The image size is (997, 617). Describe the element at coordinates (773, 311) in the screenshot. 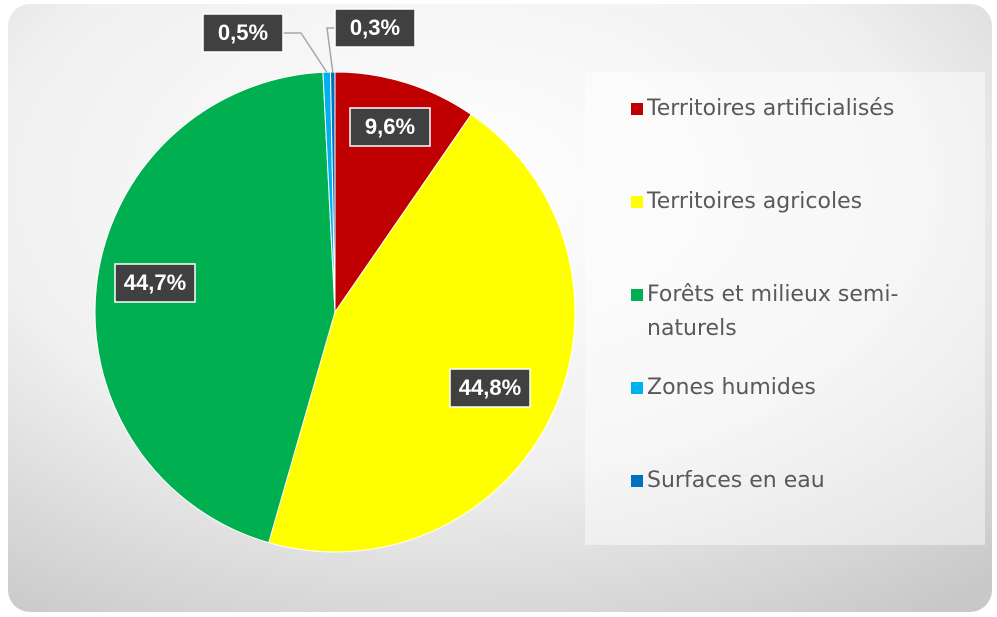

I see `legend-label: Forêts et milieux semi-naturels` at that location.